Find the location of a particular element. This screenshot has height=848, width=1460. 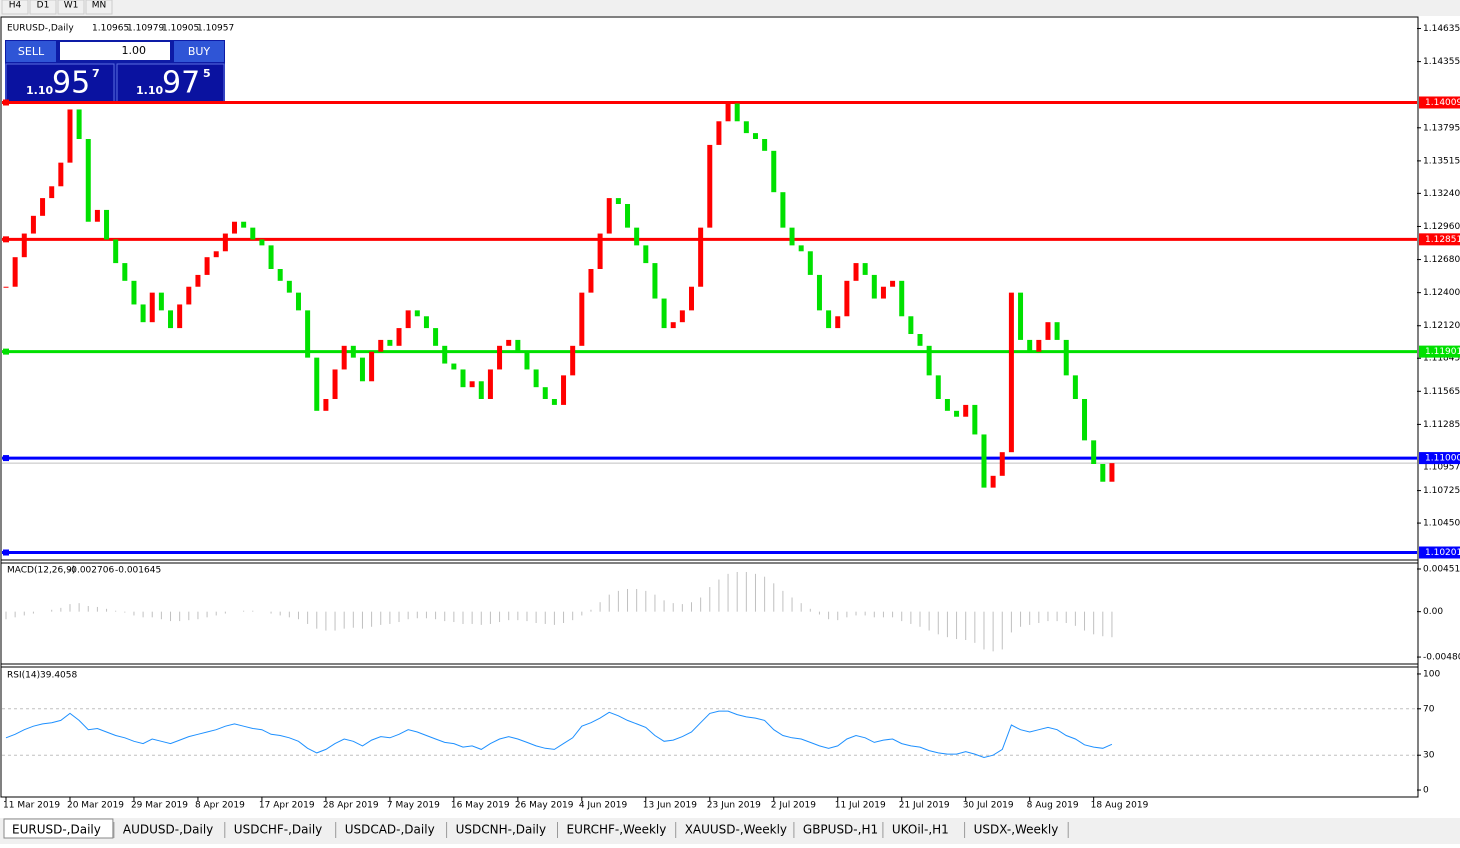

symbol-tab-label: USDCNH-,Daily is located at coordinates (501, 830).